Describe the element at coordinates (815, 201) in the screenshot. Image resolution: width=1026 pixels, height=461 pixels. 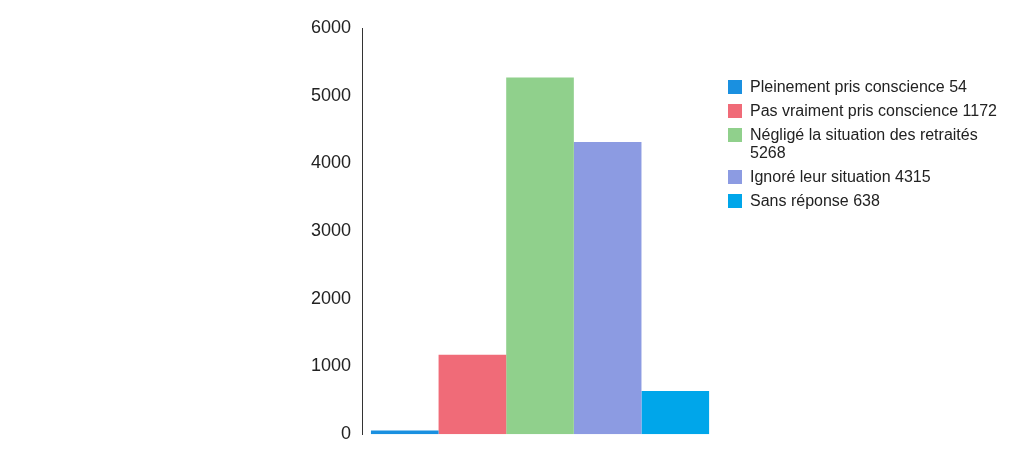
I see `legend-label: Sans réponse 638` at that location.